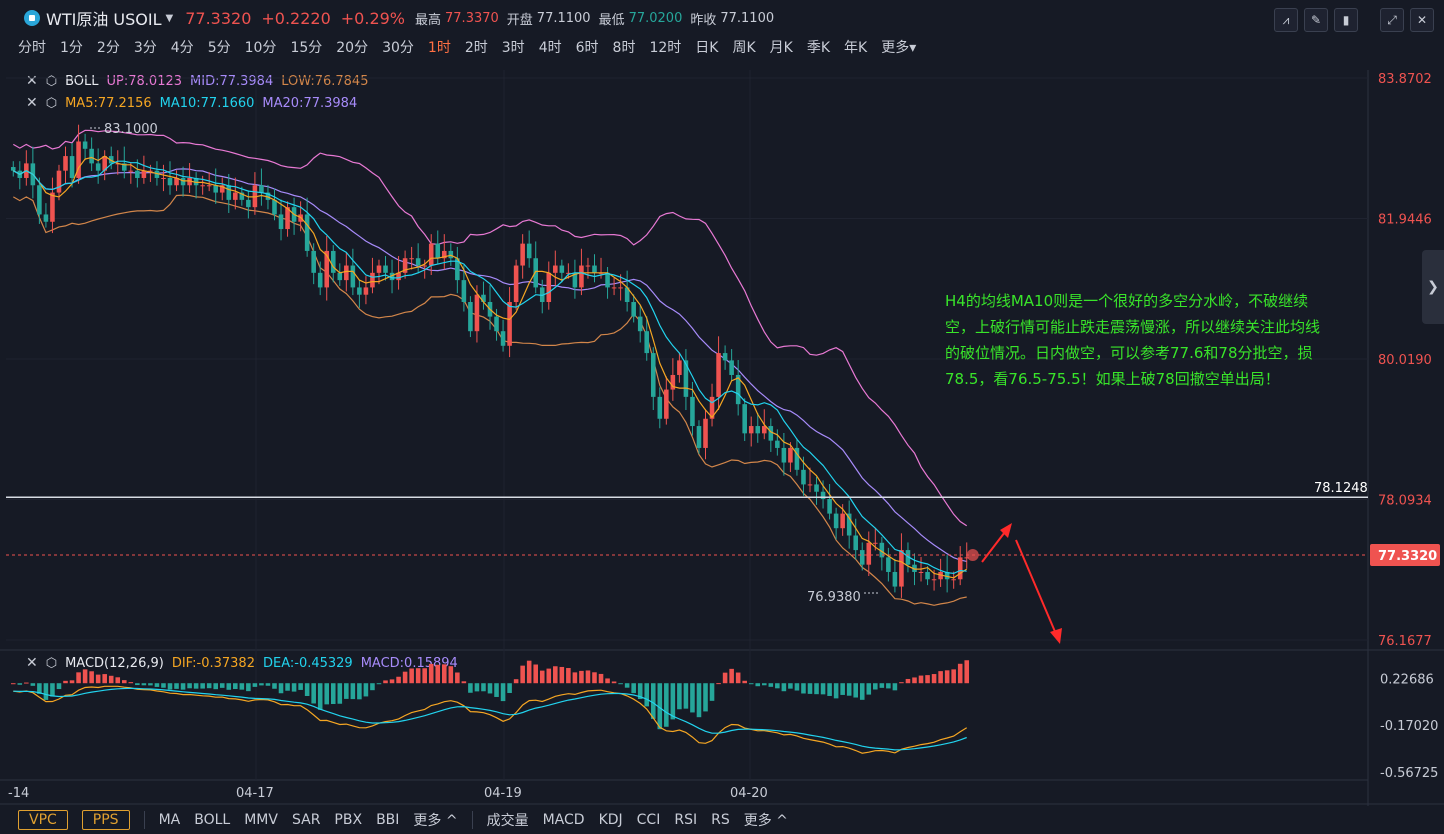  I want to click on main-indicator-3: SAR, so click(306, 820).